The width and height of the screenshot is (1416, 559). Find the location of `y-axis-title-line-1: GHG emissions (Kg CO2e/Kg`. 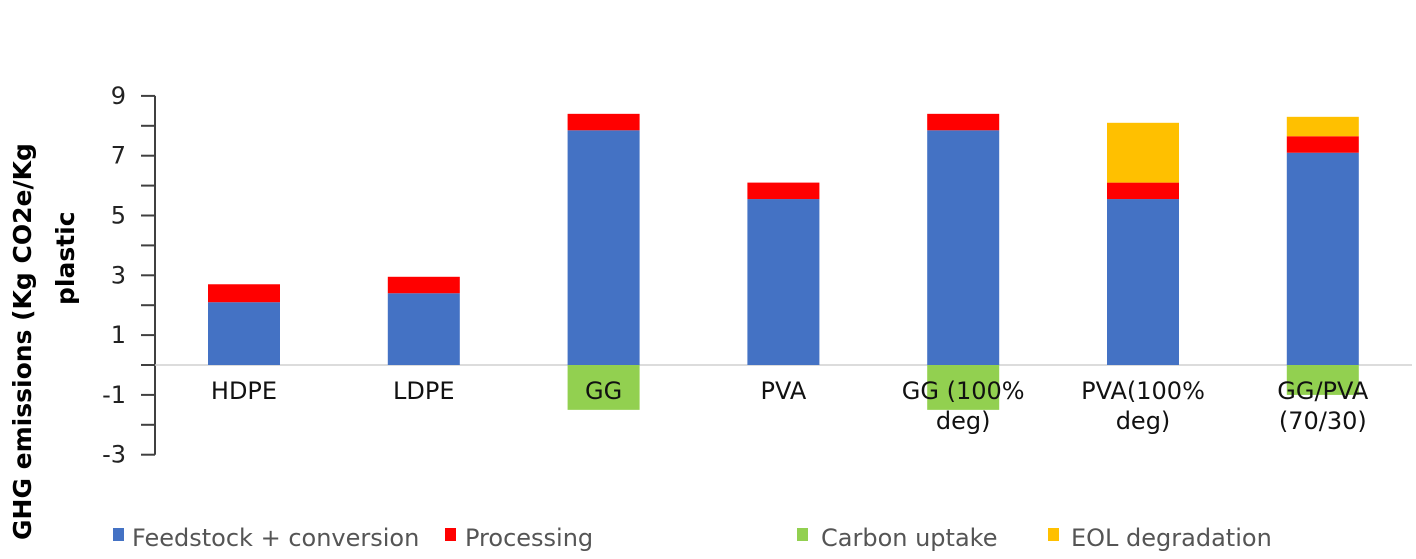

y-axis-title-line-1: GHG emissions (Kg CO2e/Kg is located at coordinates (22, 341).